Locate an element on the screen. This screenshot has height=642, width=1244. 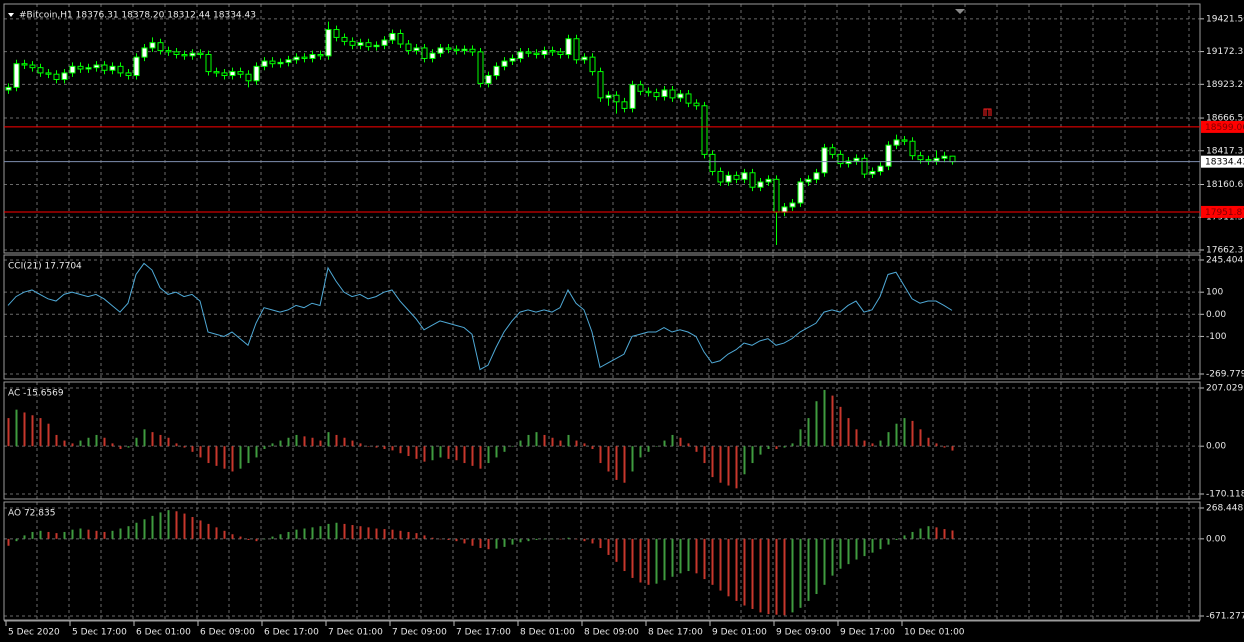
menu-arrow is located at coordinates (11, 15).